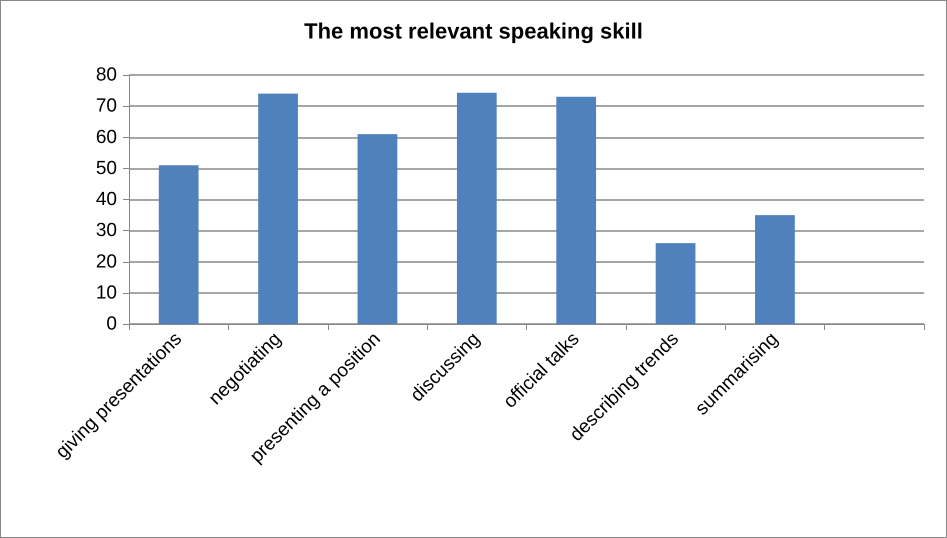  I want to click on y-tick-label: 60, so click(106, 137).